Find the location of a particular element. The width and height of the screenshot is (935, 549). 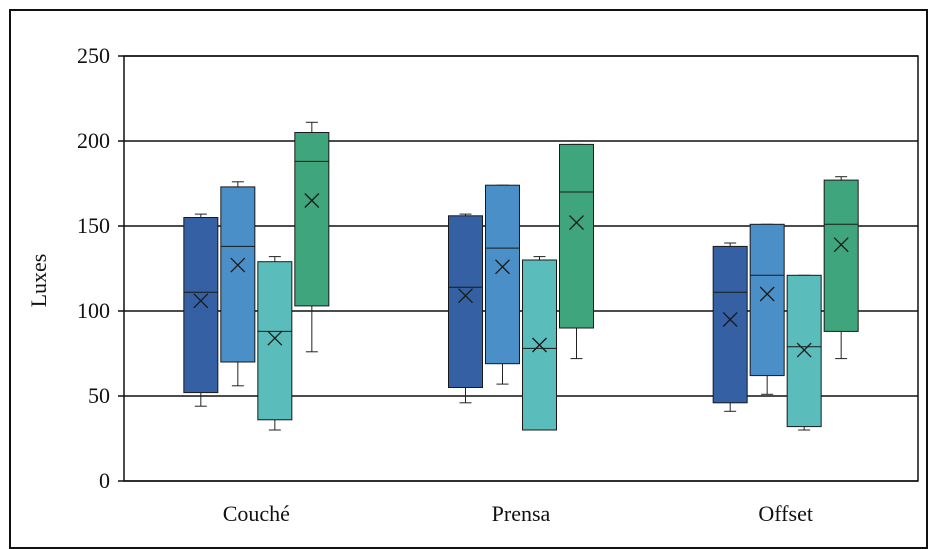

y-tick-label: 100 is located at coordinates (93, 310).